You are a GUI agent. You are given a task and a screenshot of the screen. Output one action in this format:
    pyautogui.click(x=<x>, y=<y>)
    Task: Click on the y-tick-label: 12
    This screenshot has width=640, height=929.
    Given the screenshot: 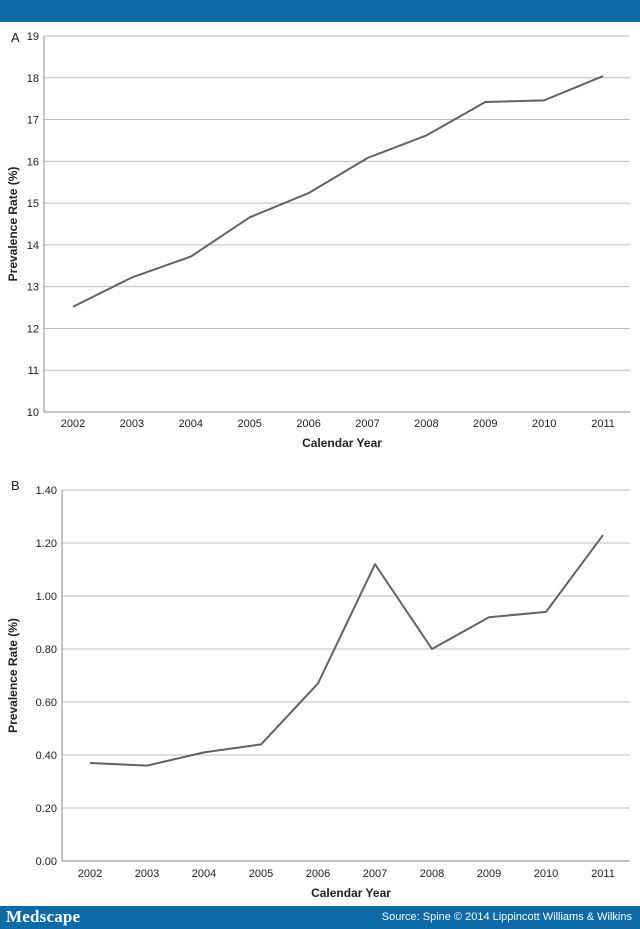 What is the action you would take?
    pyautogui.click(x=33, y=329)
    